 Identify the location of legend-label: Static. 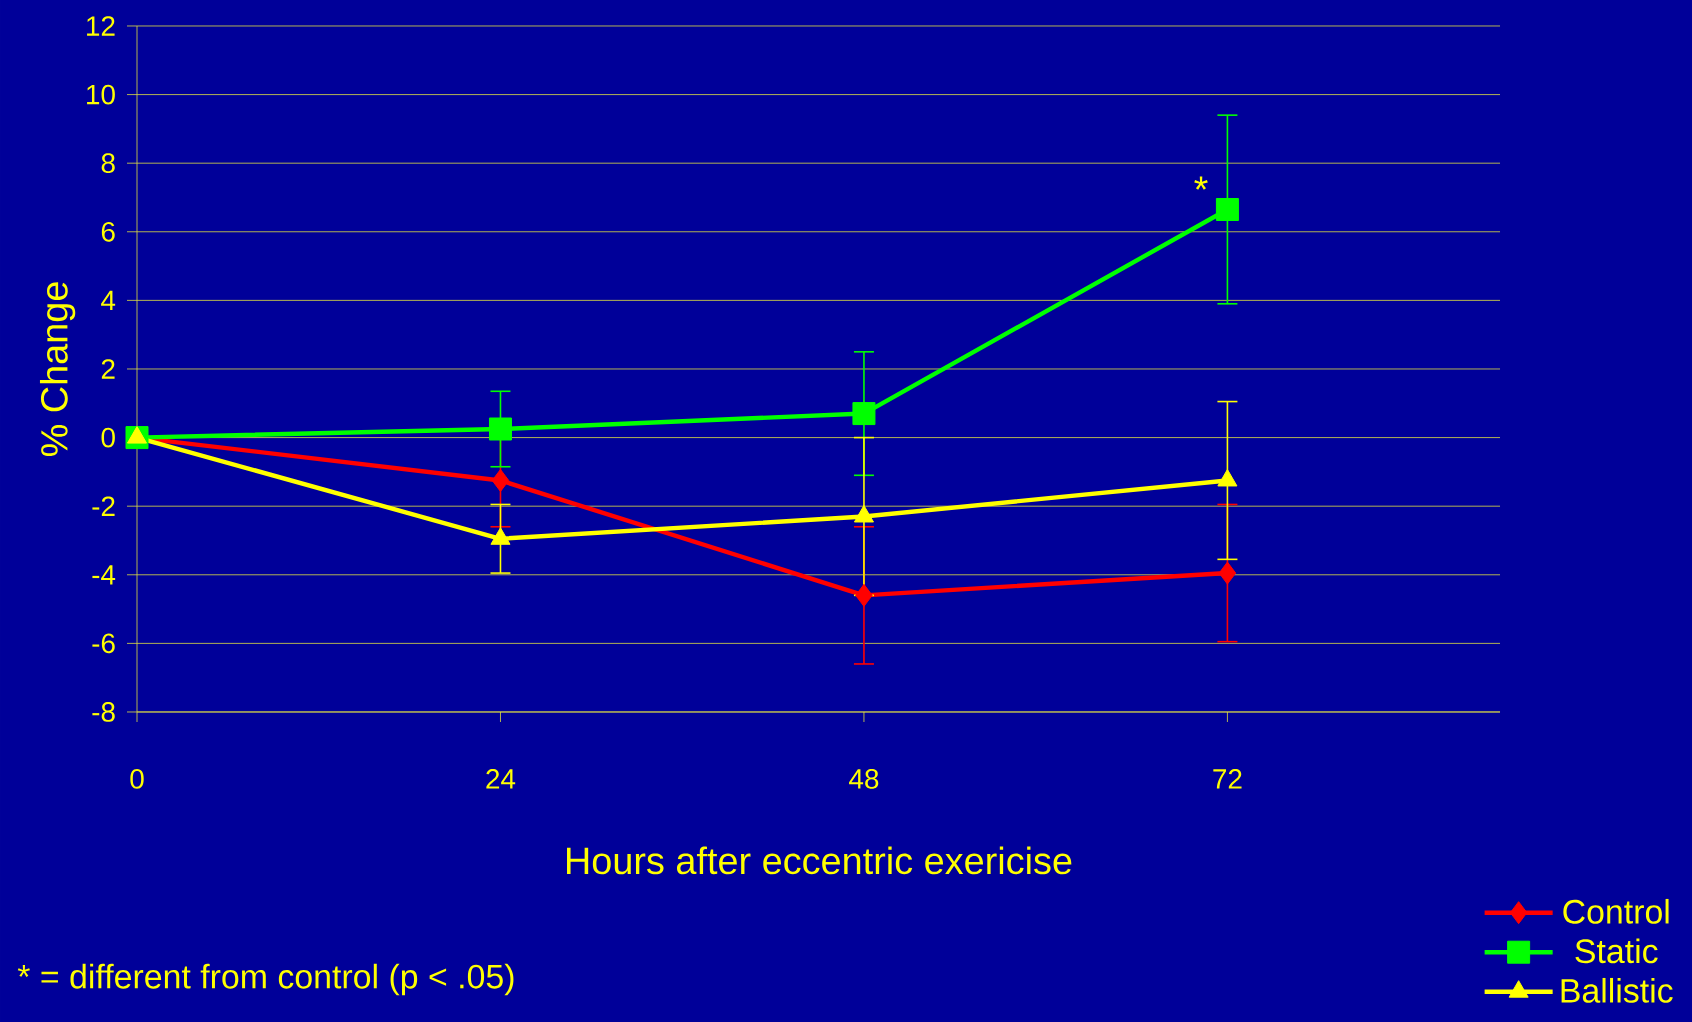
(1616, 951).